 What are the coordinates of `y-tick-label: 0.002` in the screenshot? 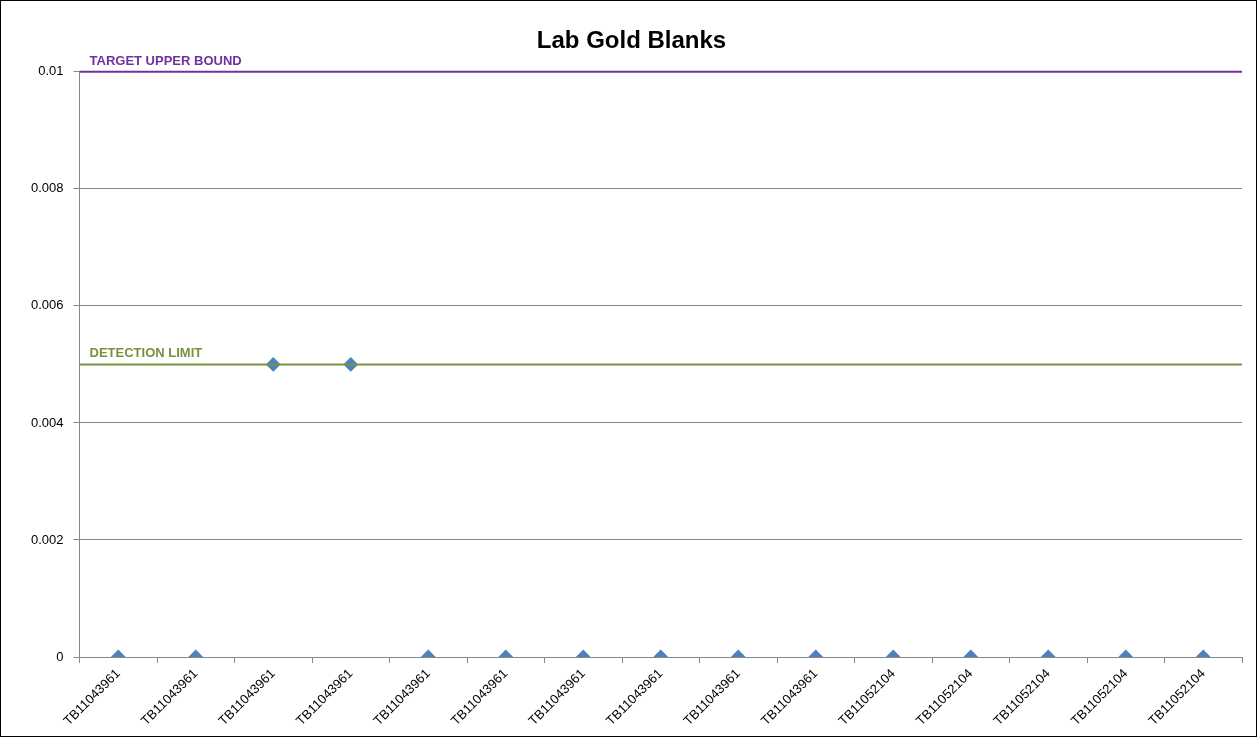 It's located at (47, 539).